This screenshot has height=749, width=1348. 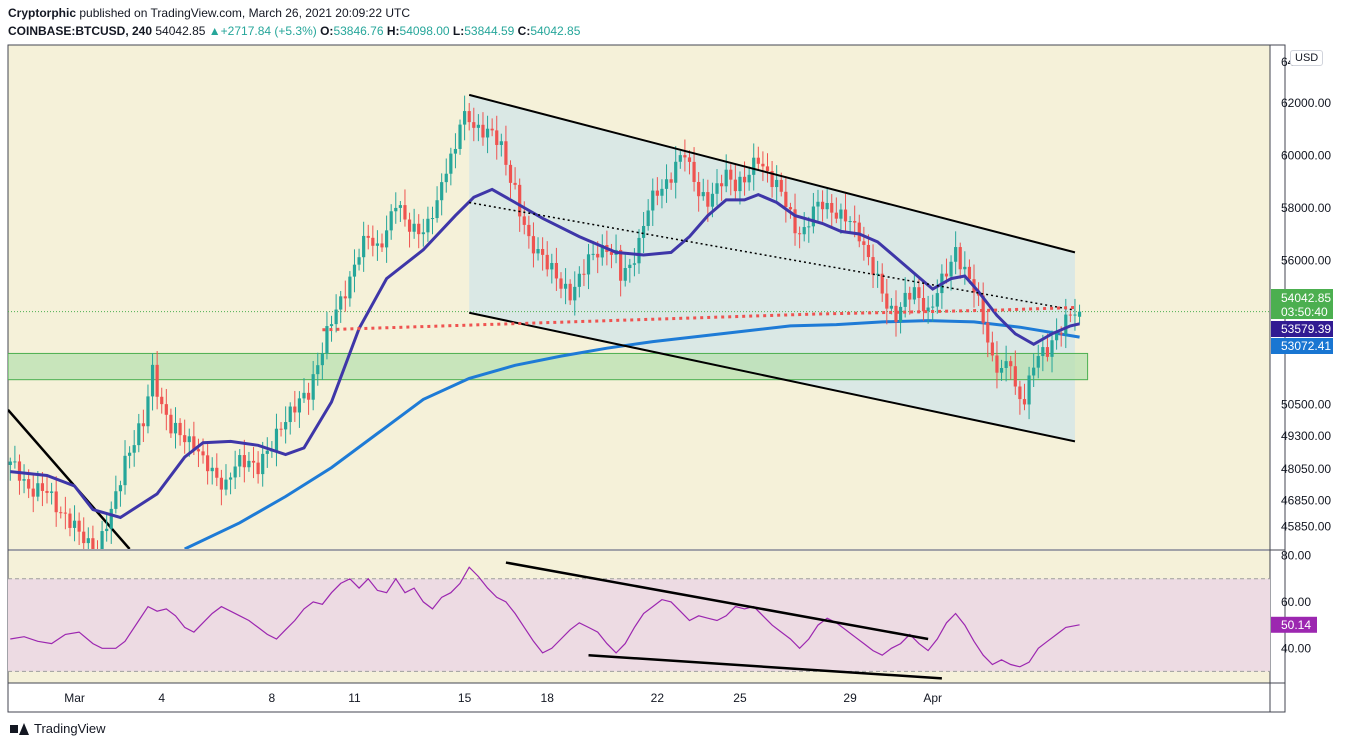 I want to click on rsi-axis: 80.00 60.00 50.14 40.00, so click(x=1294, y=602).